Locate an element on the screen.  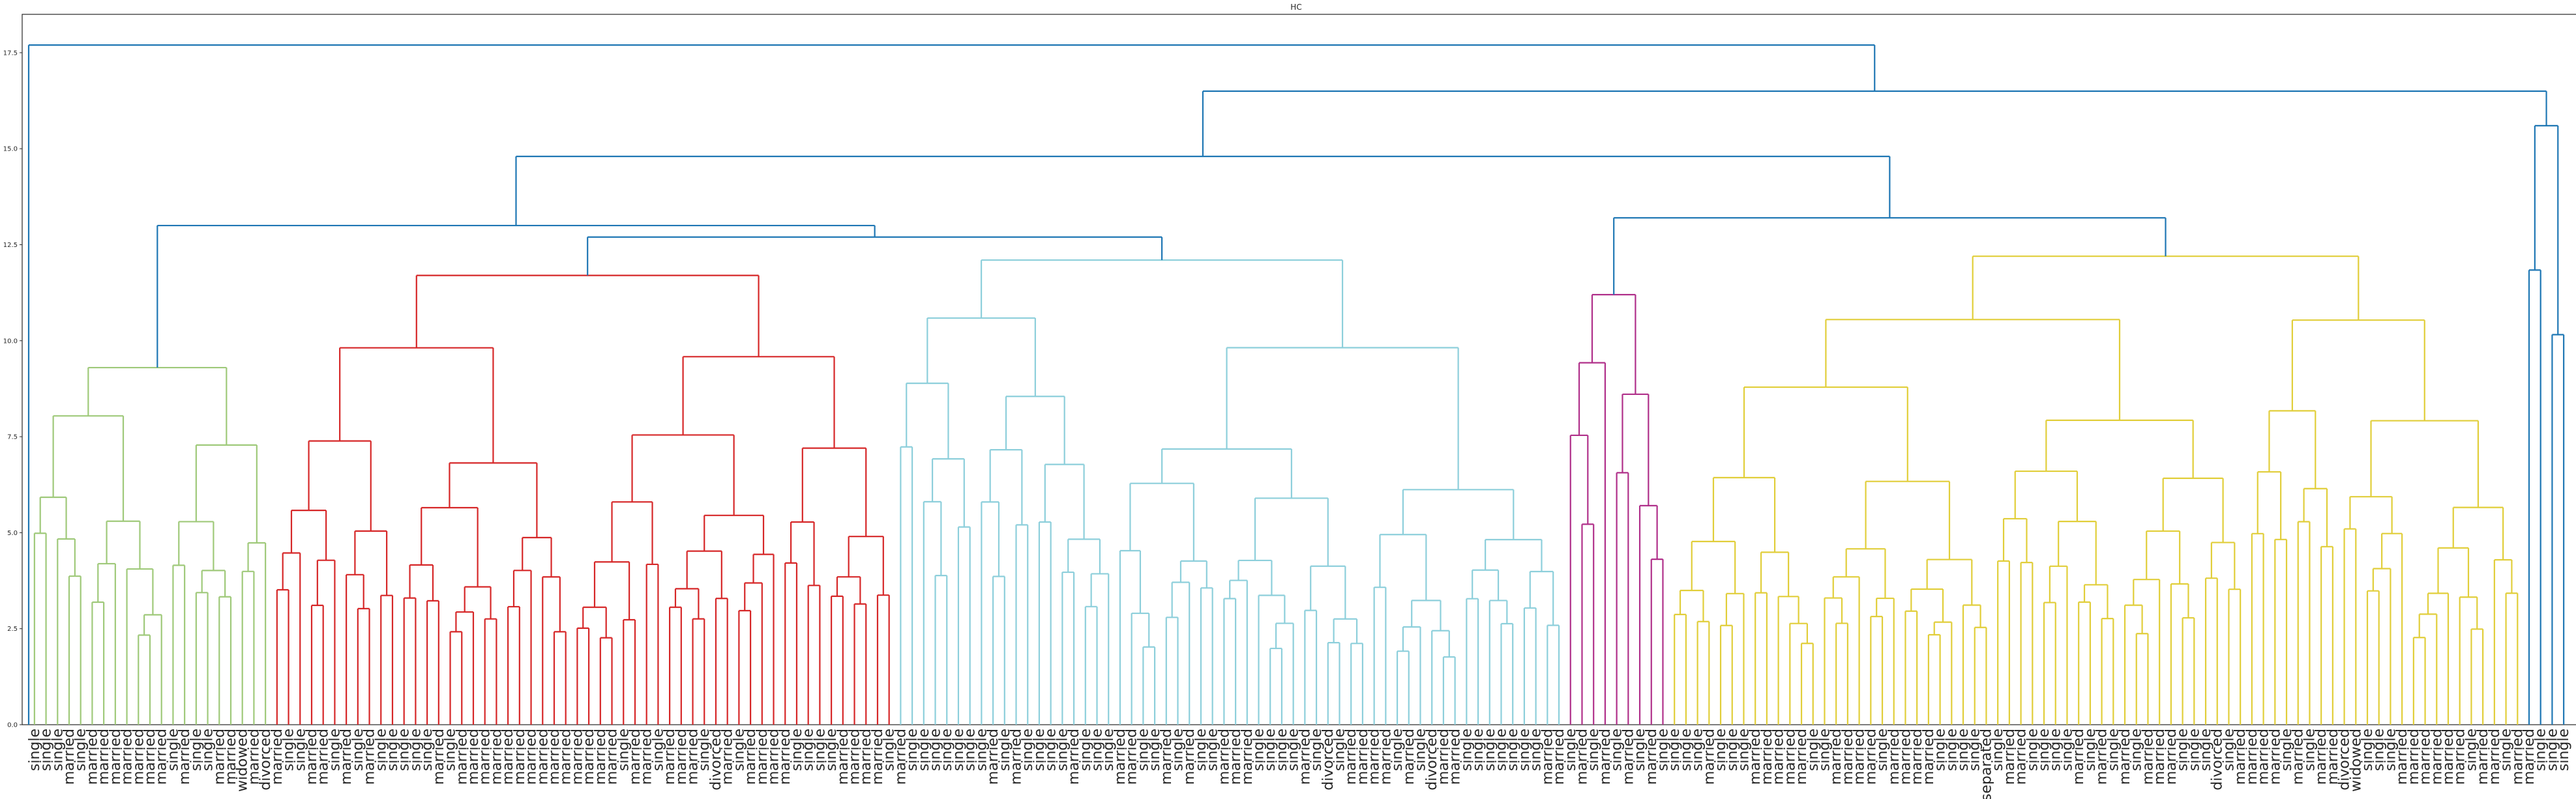
leaf-label: widowed is located at coordinates (243, 761).